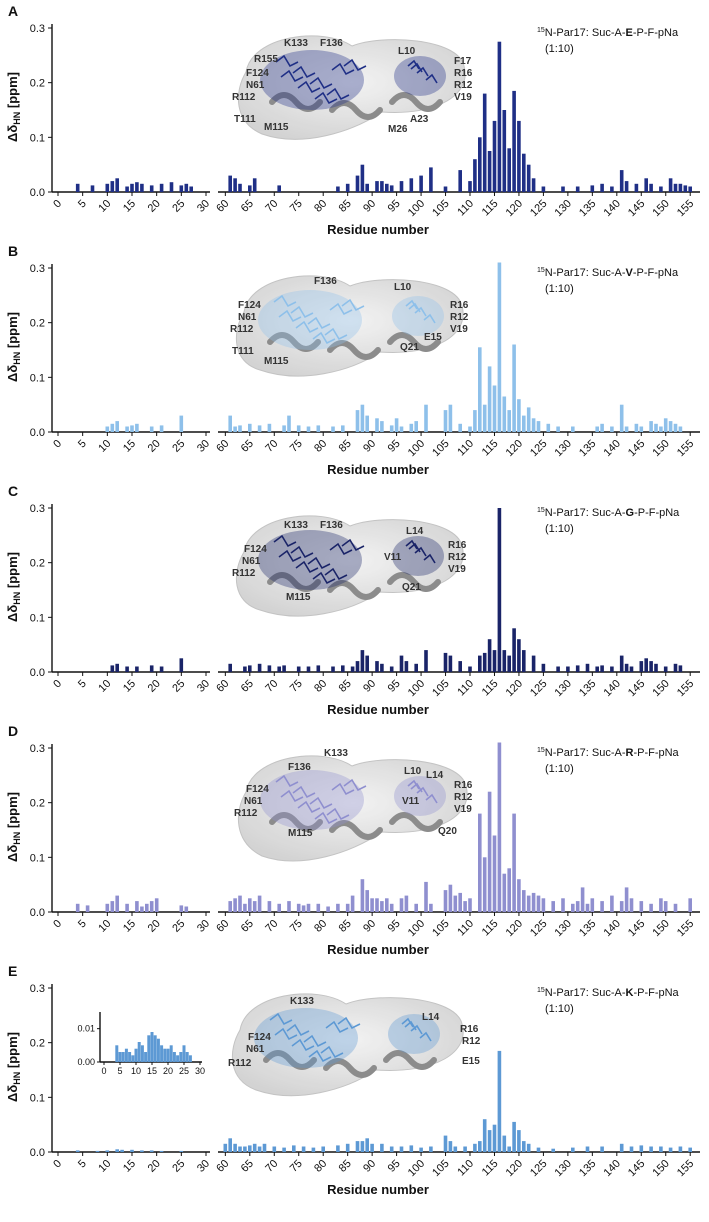 The width and height of the screenshot is (709, 1222). I want to click on residue-label: R16, so click(463, 785).